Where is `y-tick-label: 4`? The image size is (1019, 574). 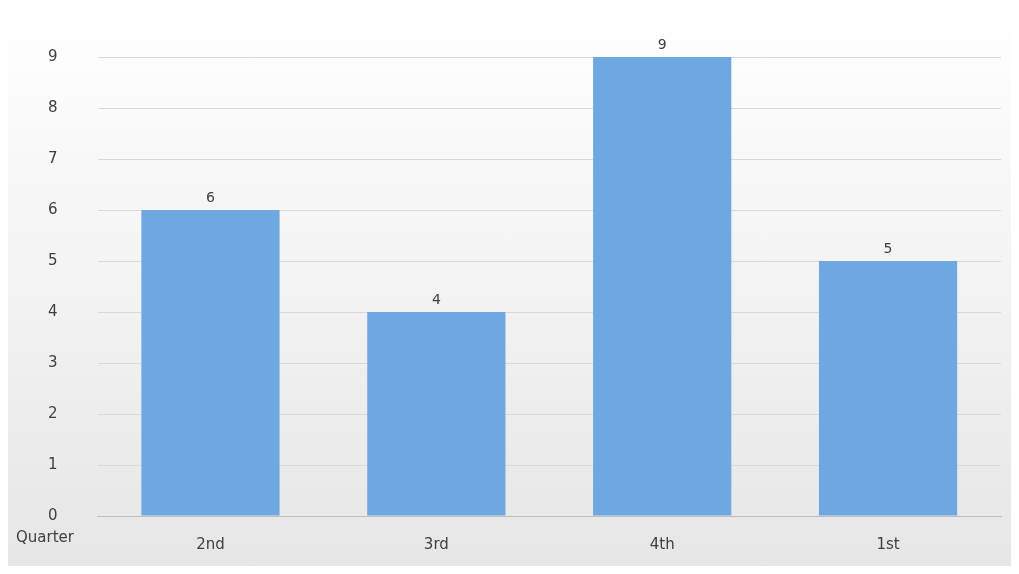 y-tick-label: 4 is located at coordinates (53, 310).